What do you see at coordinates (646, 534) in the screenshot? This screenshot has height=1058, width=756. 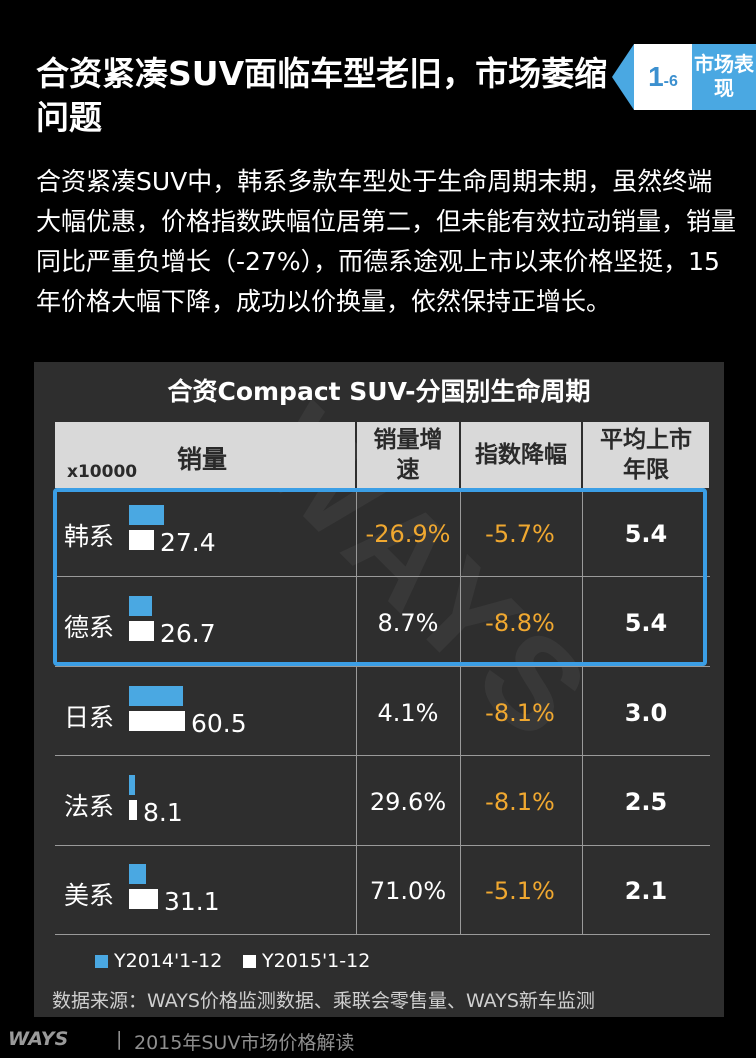 I see `avg-years-korean: 5.4` at bounding box center [646, 534].